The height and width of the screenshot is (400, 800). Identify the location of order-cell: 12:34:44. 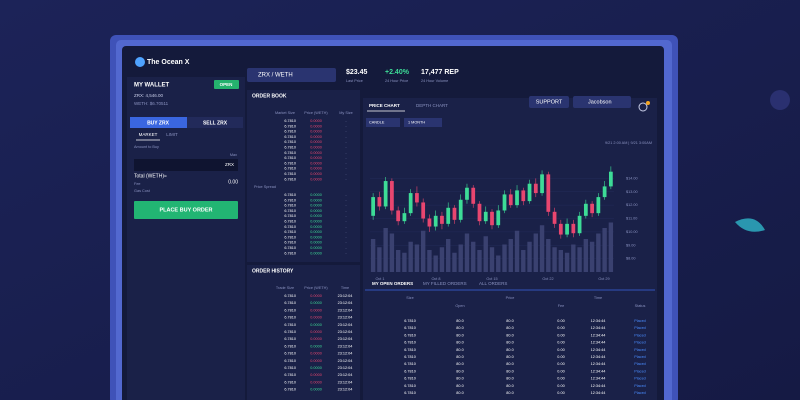
(598, 343).